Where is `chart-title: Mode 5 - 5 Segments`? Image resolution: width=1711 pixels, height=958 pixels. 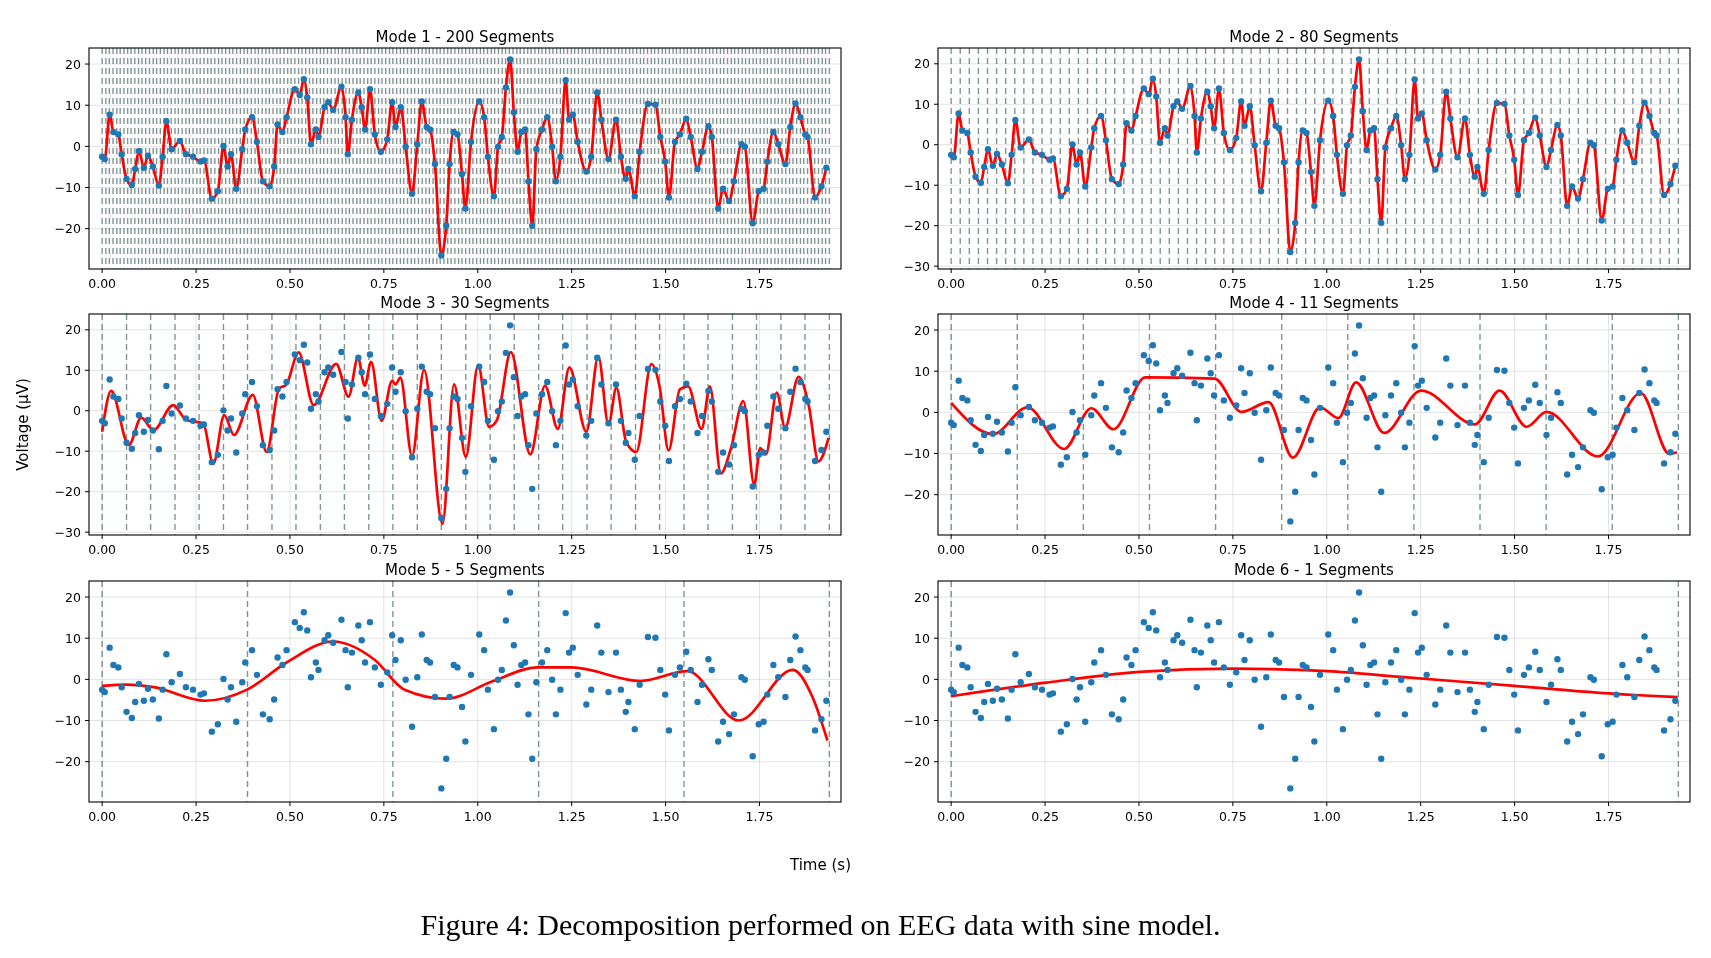 chart-title: Mode 5 - 5 Segments is located at coordinates (465, 570).